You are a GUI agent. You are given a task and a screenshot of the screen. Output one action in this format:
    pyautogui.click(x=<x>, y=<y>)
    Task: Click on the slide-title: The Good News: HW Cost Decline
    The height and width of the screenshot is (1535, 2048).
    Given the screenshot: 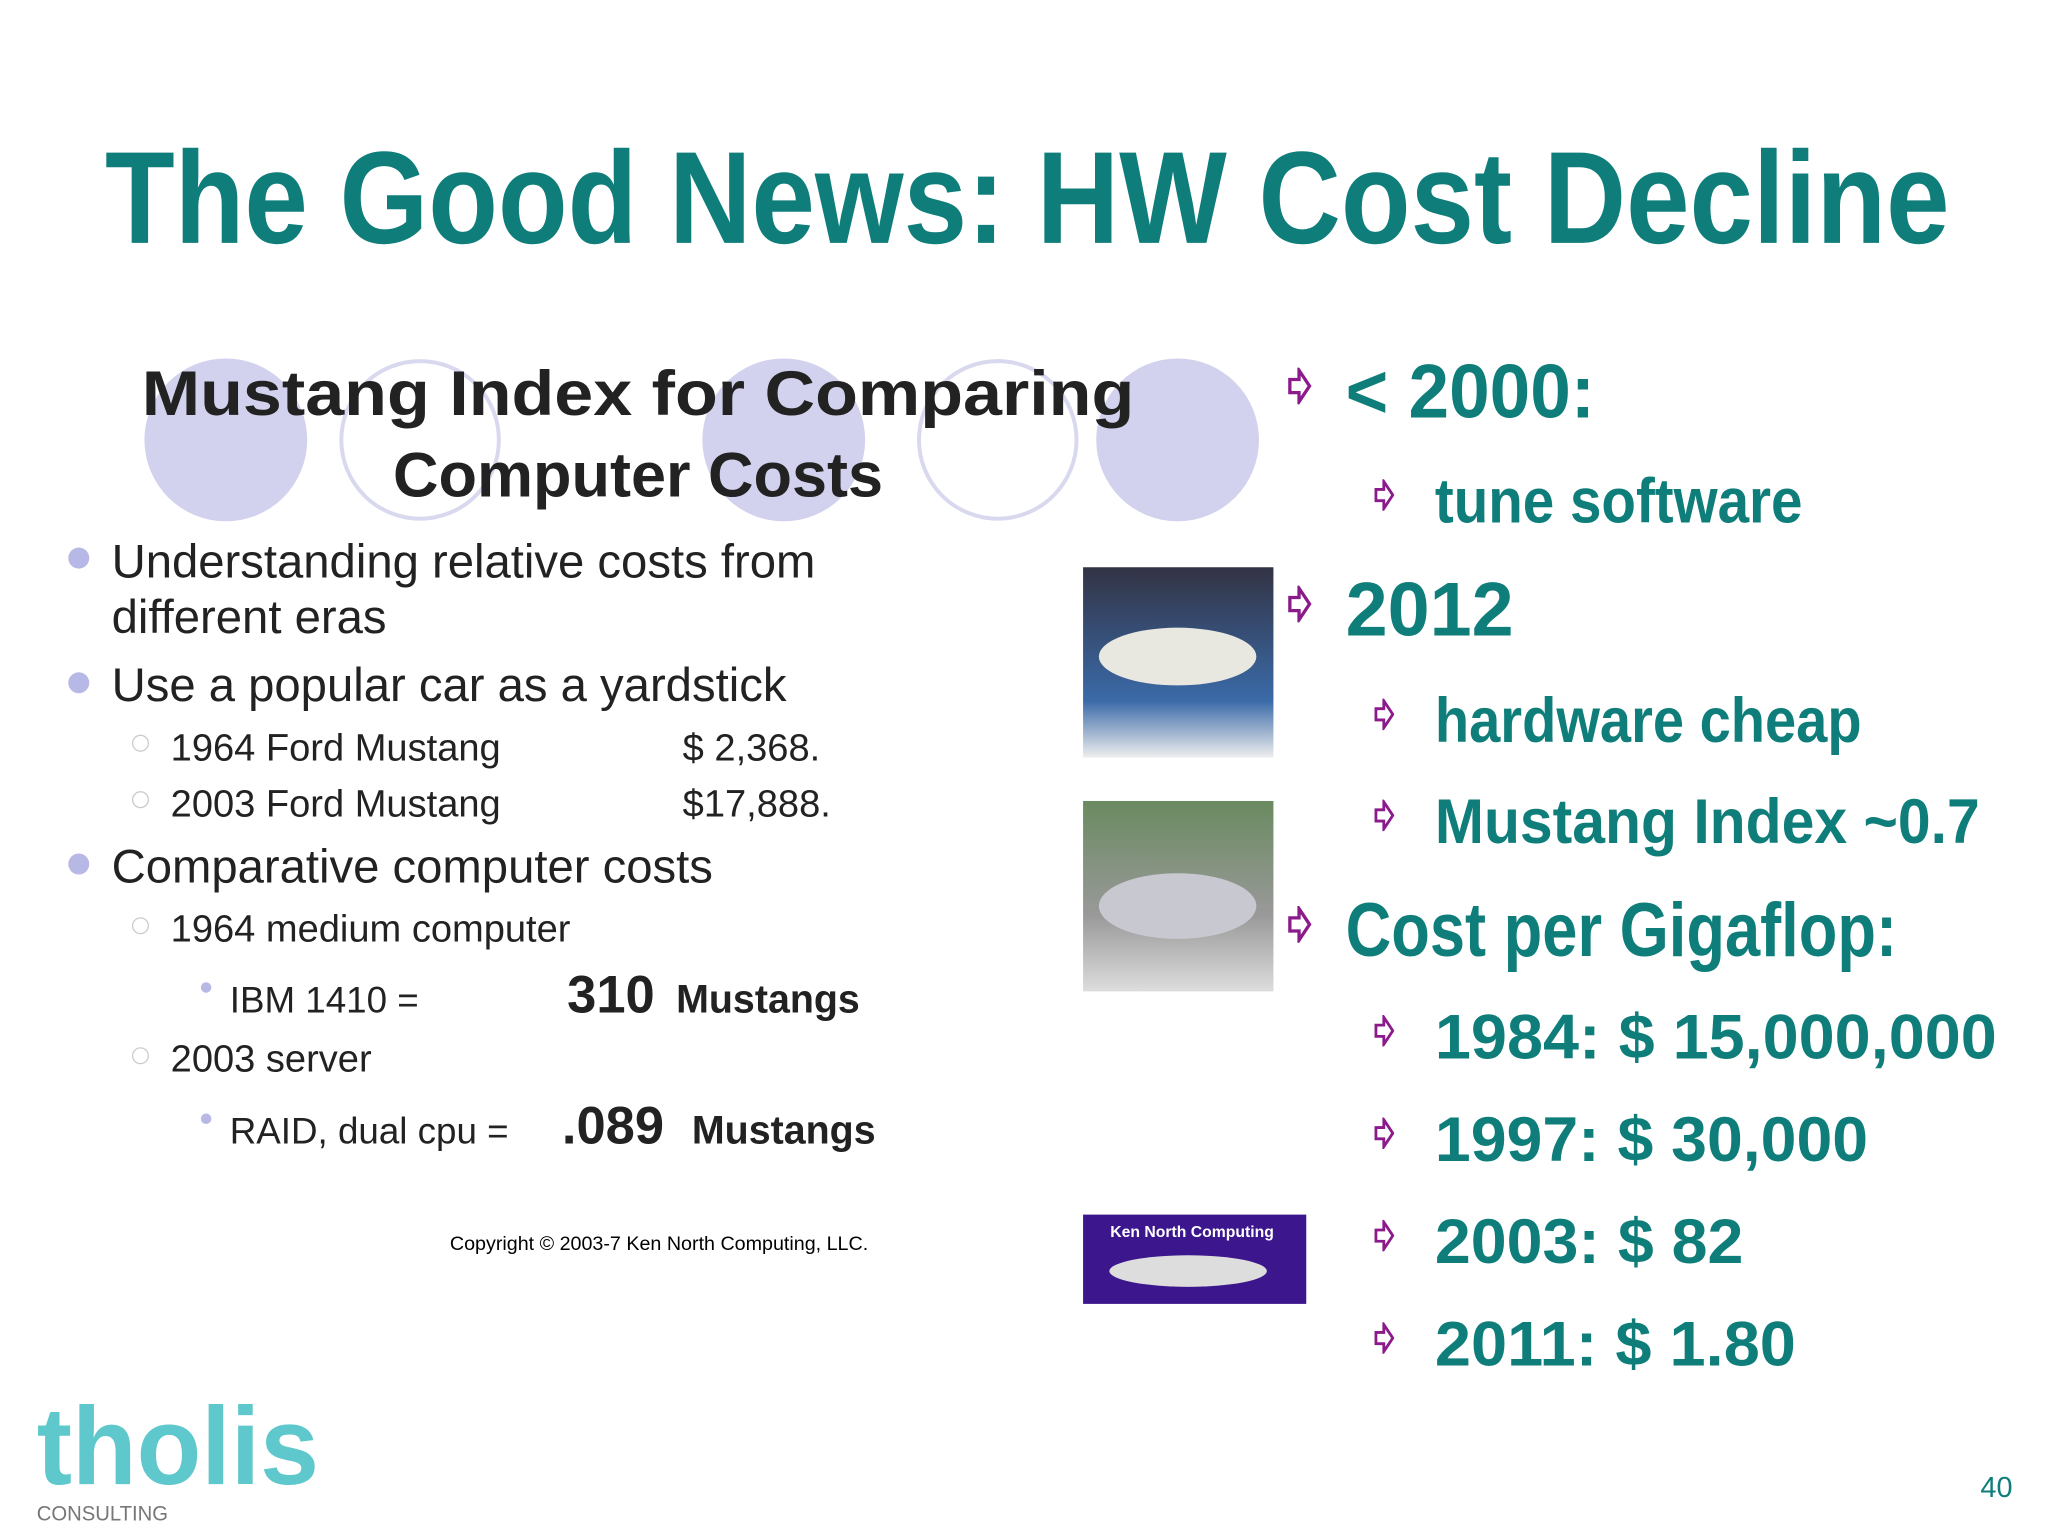 What is the action you would take?
    pyautogui.click(x=1027, y=197)
    